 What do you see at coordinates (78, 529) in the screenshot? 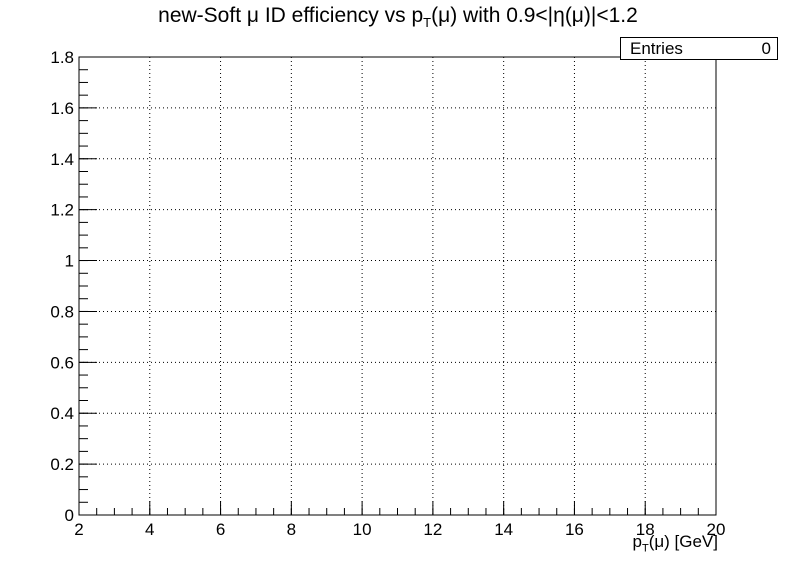
I see `x-tick-label: 2` at bounding box center [78, 529].